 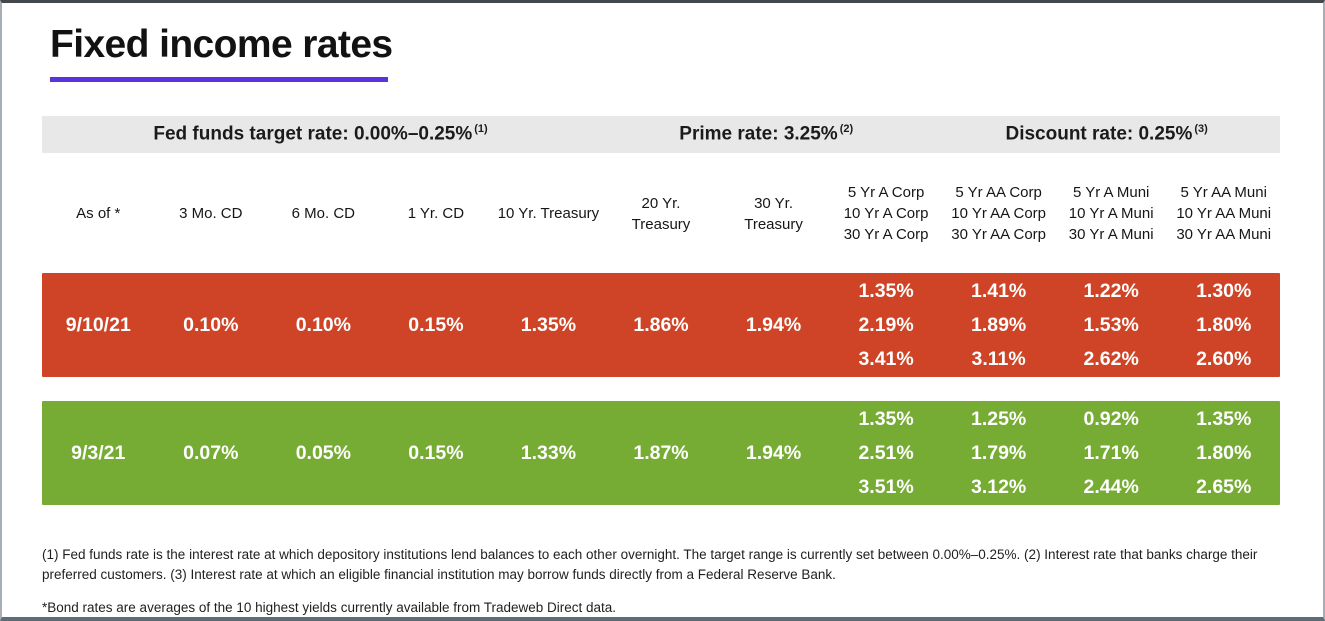 I want to click on header-cell: 20 Yr. Treasury, so click(x=661, y=213).